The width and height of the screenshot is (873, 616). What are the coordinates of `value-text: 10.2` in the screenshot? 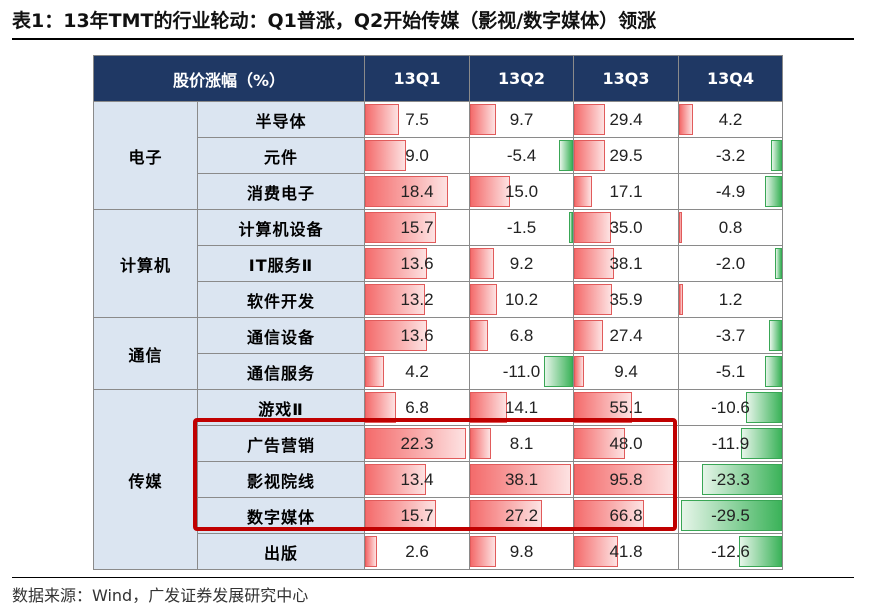 It's located at (521, 299).